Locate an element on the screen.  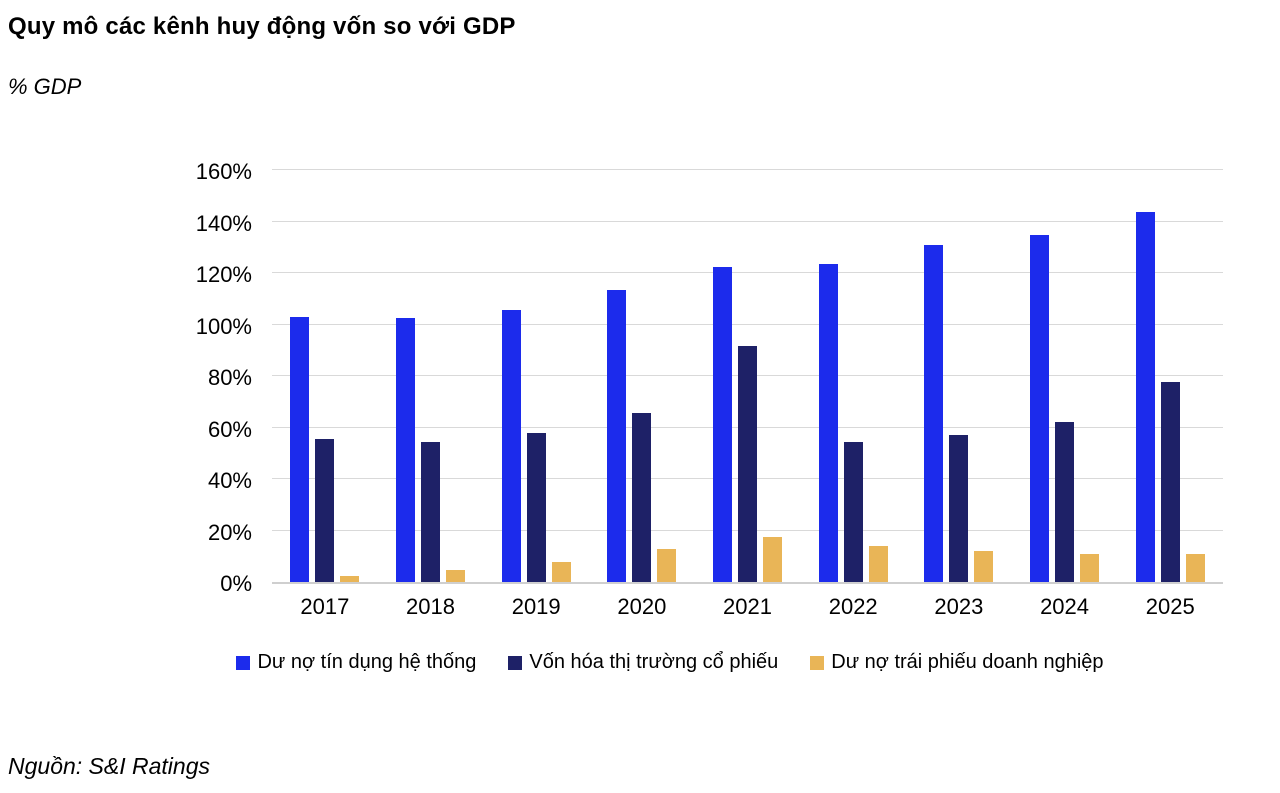
bar-group-2019 is located at coordinates (536, 377).